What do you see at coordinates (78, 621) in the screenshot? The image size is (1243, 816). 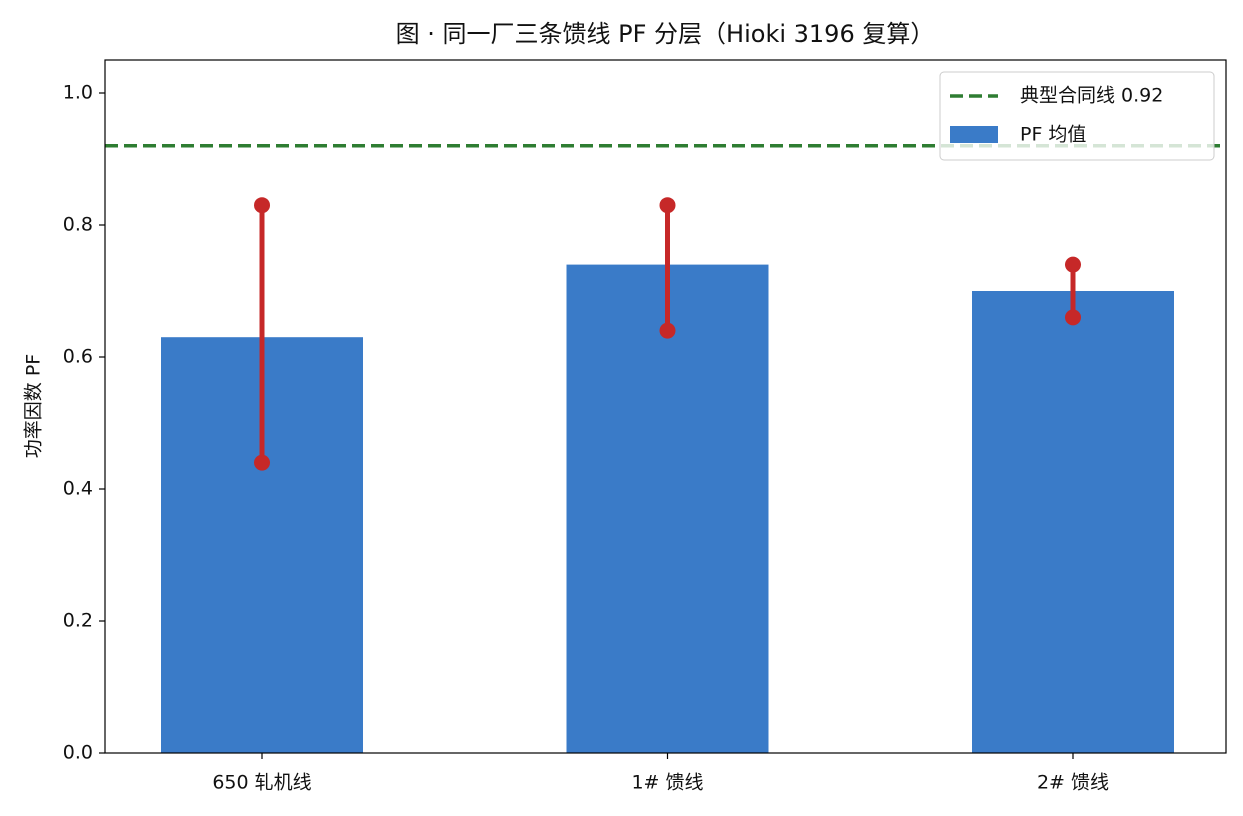 I see `y-tick-label: 0.2` at bounding box center [78, 621].